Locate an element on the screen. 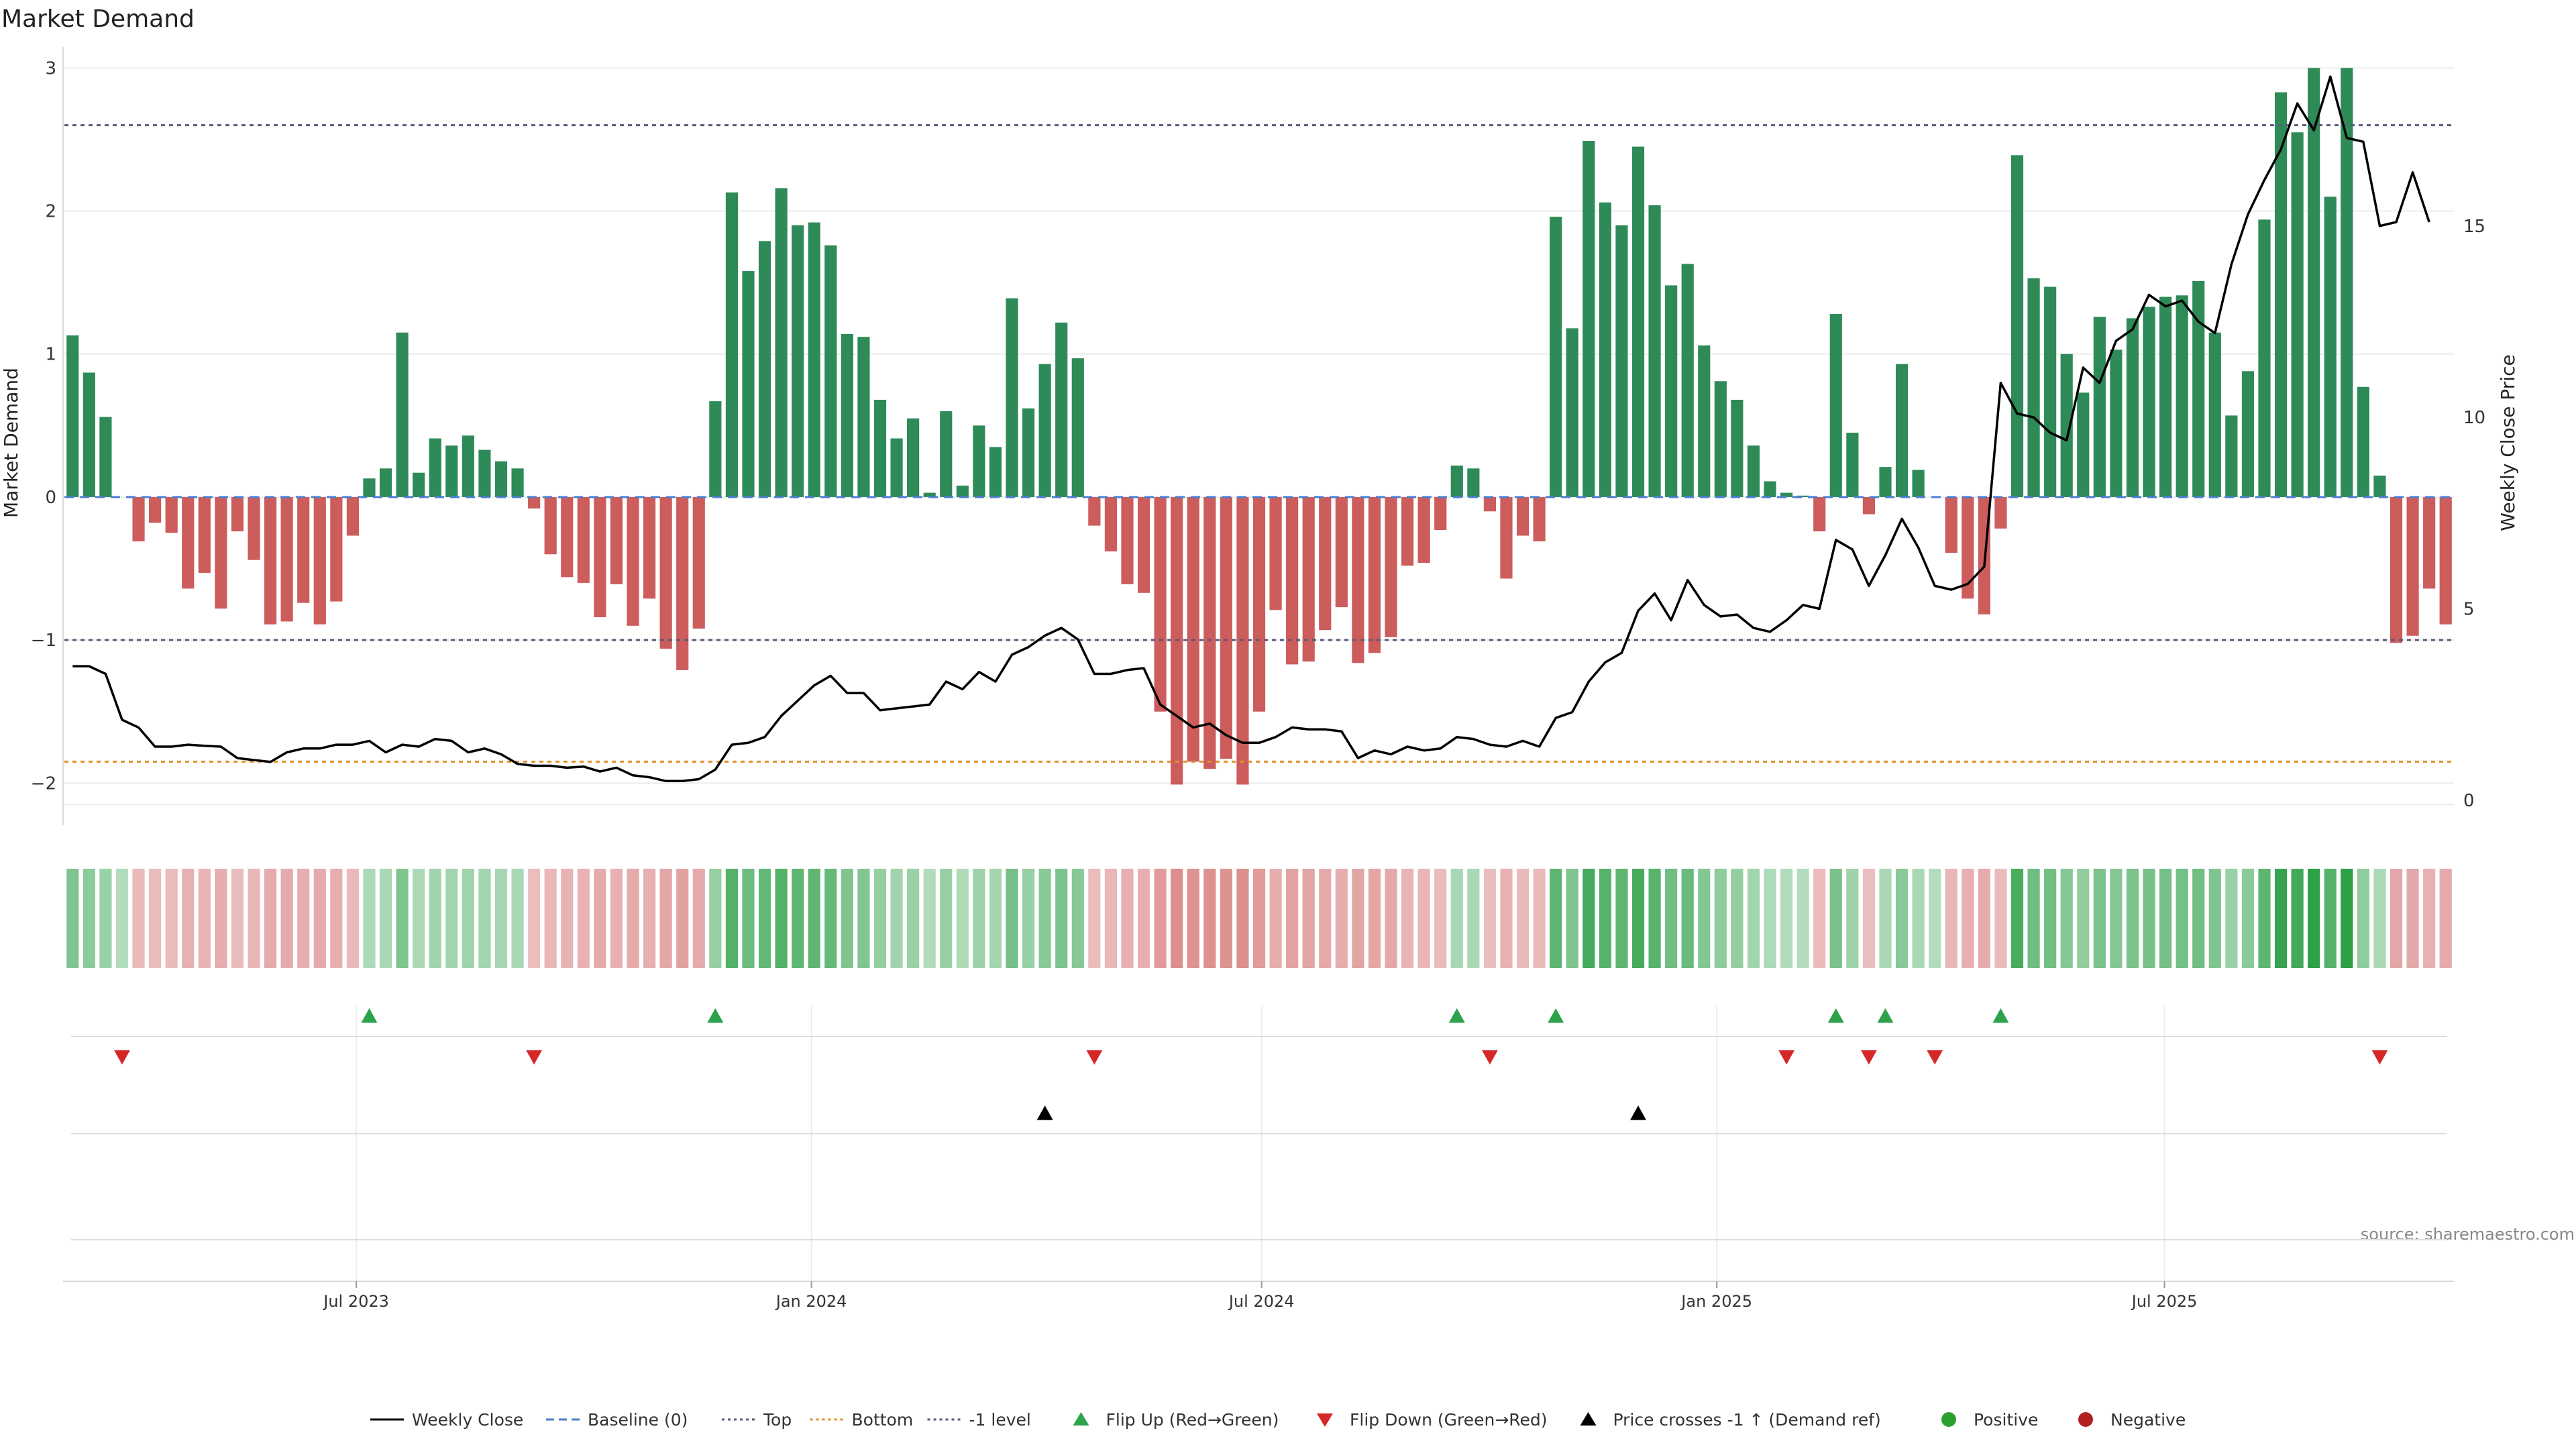 This screenshot has height=1449, width=2576. x-tick-label: Jan 2024 is located at coordinates (811, 1301).